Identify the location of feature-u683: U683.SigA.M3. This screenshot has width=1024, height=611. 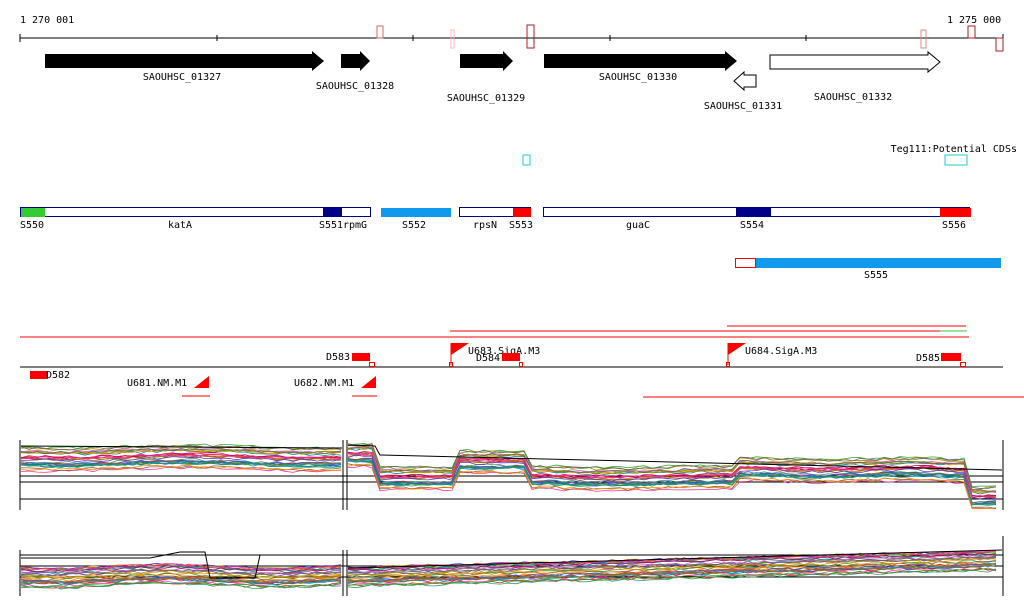
(495, 355).